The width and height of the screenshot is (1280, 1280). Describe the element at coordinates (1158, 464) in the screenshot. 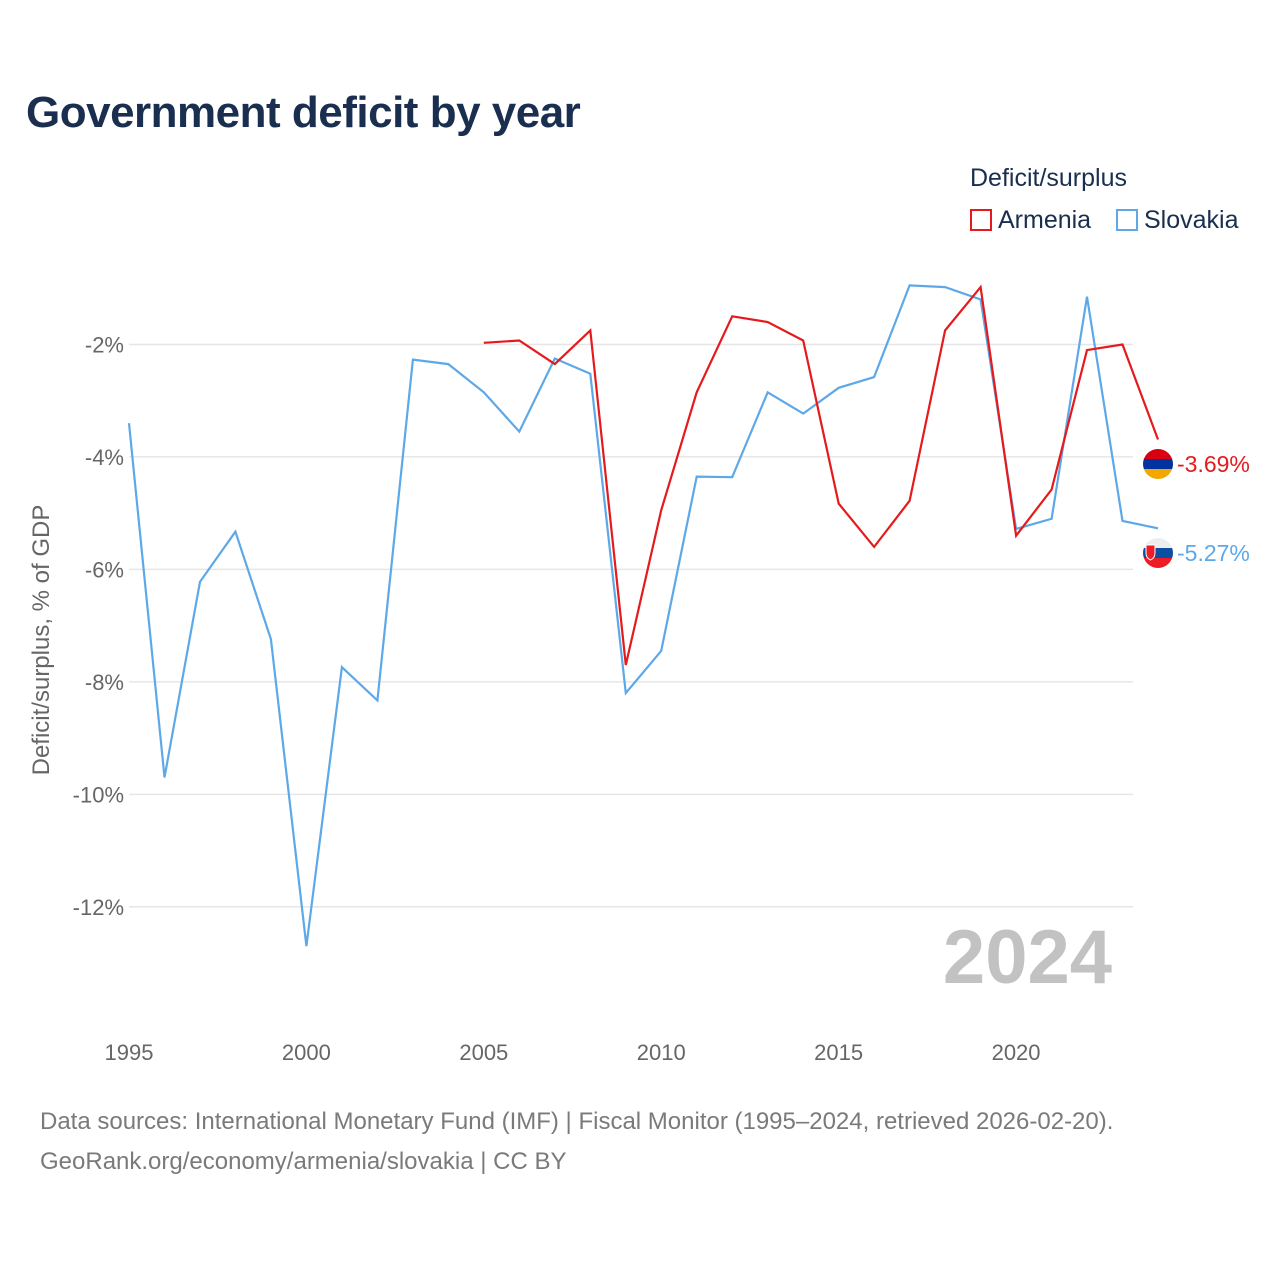

I see `armenia-flag-icon` at that location.